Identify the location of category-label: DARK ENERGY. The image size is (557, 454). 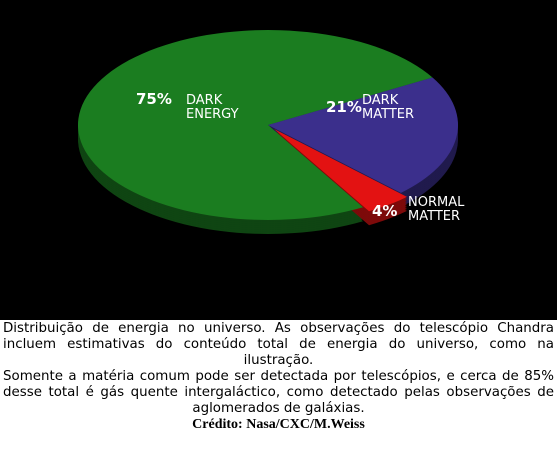
(212, 107).